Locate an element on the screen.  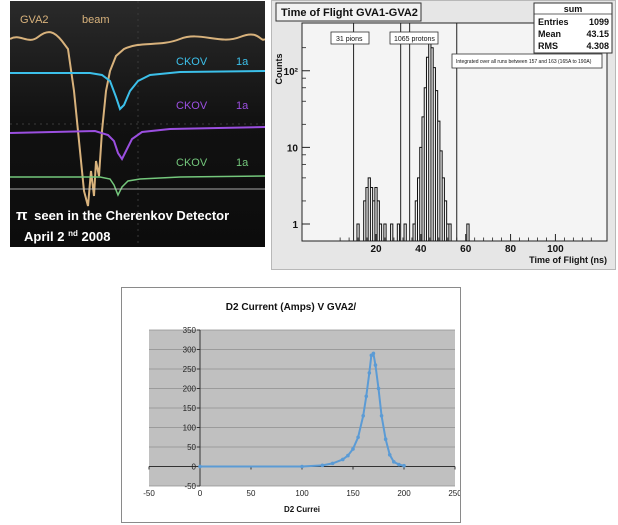
tof-y-tick-label: 10 is located at coordinates (293, 148).